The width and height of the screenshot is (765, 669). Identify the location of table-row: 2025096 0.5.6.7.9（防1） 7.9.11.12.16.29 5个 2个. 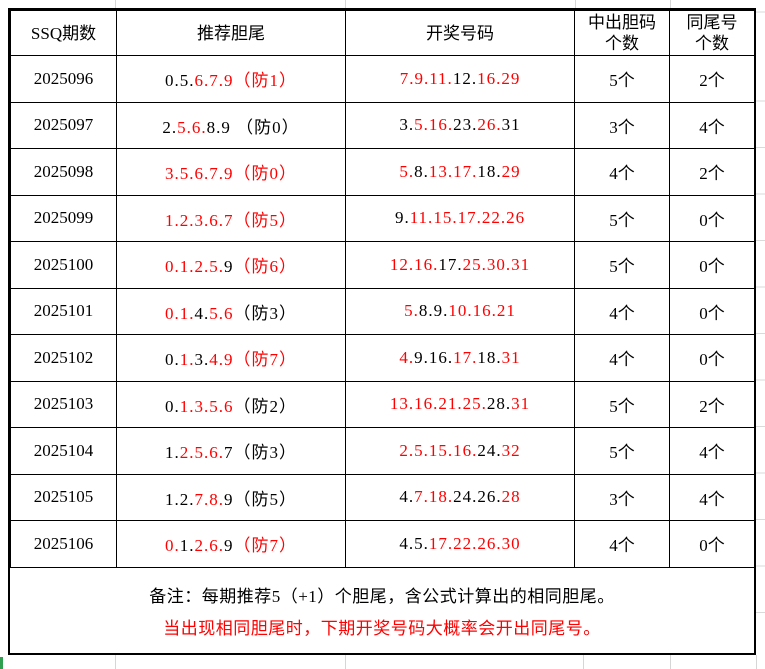
(382, 79).